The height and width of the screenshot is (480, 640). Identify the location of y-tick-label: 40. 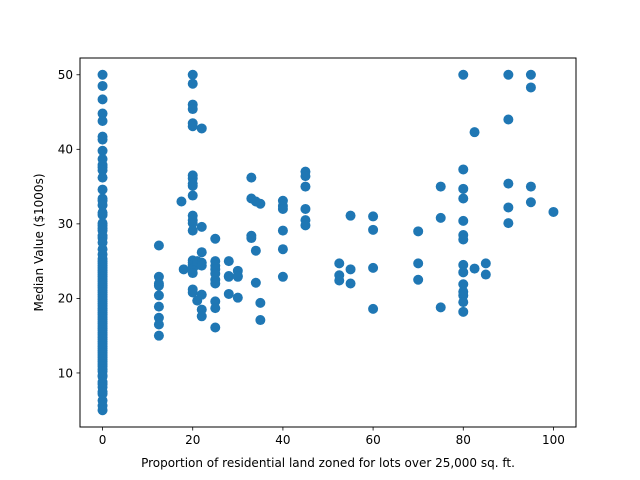
(65, 150).